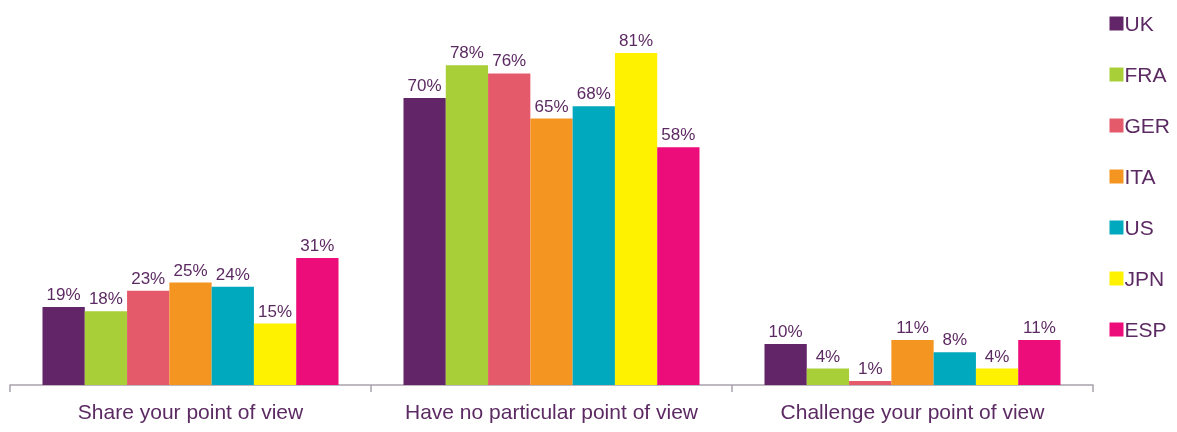  What do you see at coordinates (1144, 278) in the screenshot?
I see `legend-label: JPN` at bounding box center [1144, 278].